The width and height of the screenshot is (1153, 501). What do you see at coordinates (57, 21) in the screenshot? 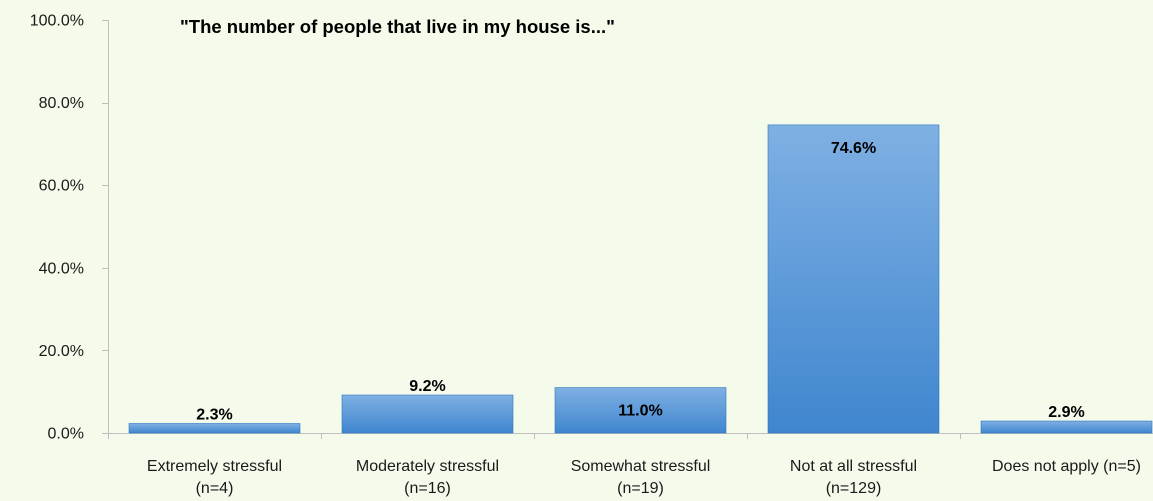
I see `y-tick-label: 100.0%` at bounding box center [57, 21].